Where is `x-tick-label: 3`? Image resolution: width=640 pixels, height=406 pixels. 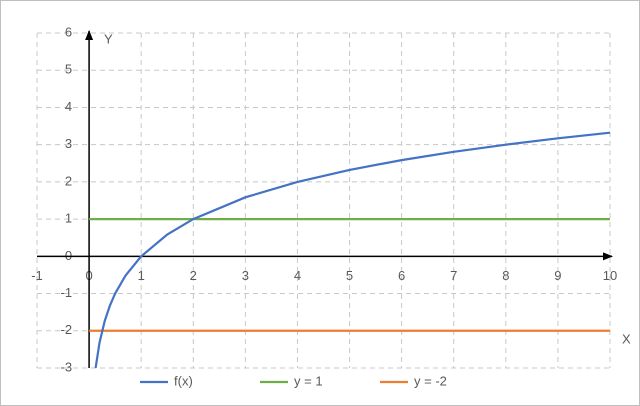
x-tick-label: 3 is located at coordinates (245, 275).